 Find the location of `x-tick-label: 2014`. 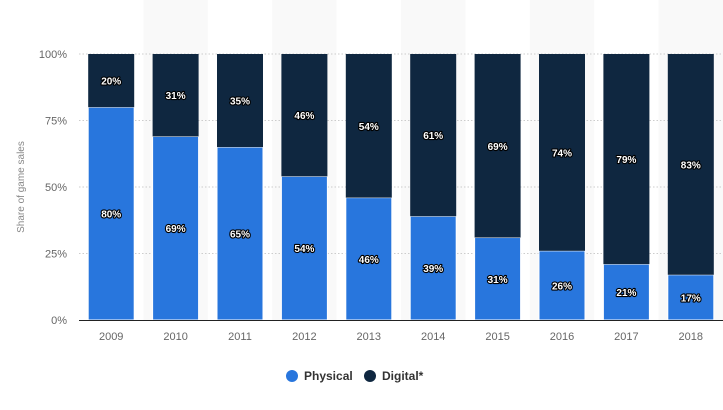

x-tick-label: 2014 is located at coordinates (433, 337).